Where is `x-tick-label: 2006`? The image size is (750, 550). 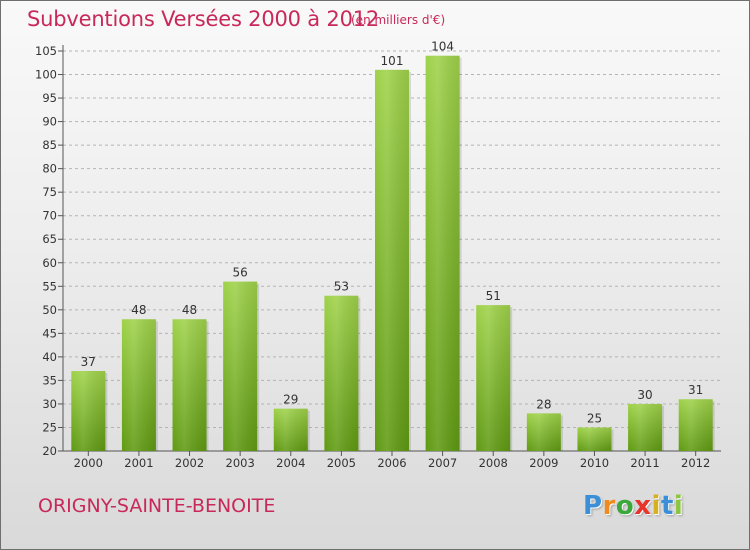
x-tick-label: 2006 is located at coordinates (391, 463).